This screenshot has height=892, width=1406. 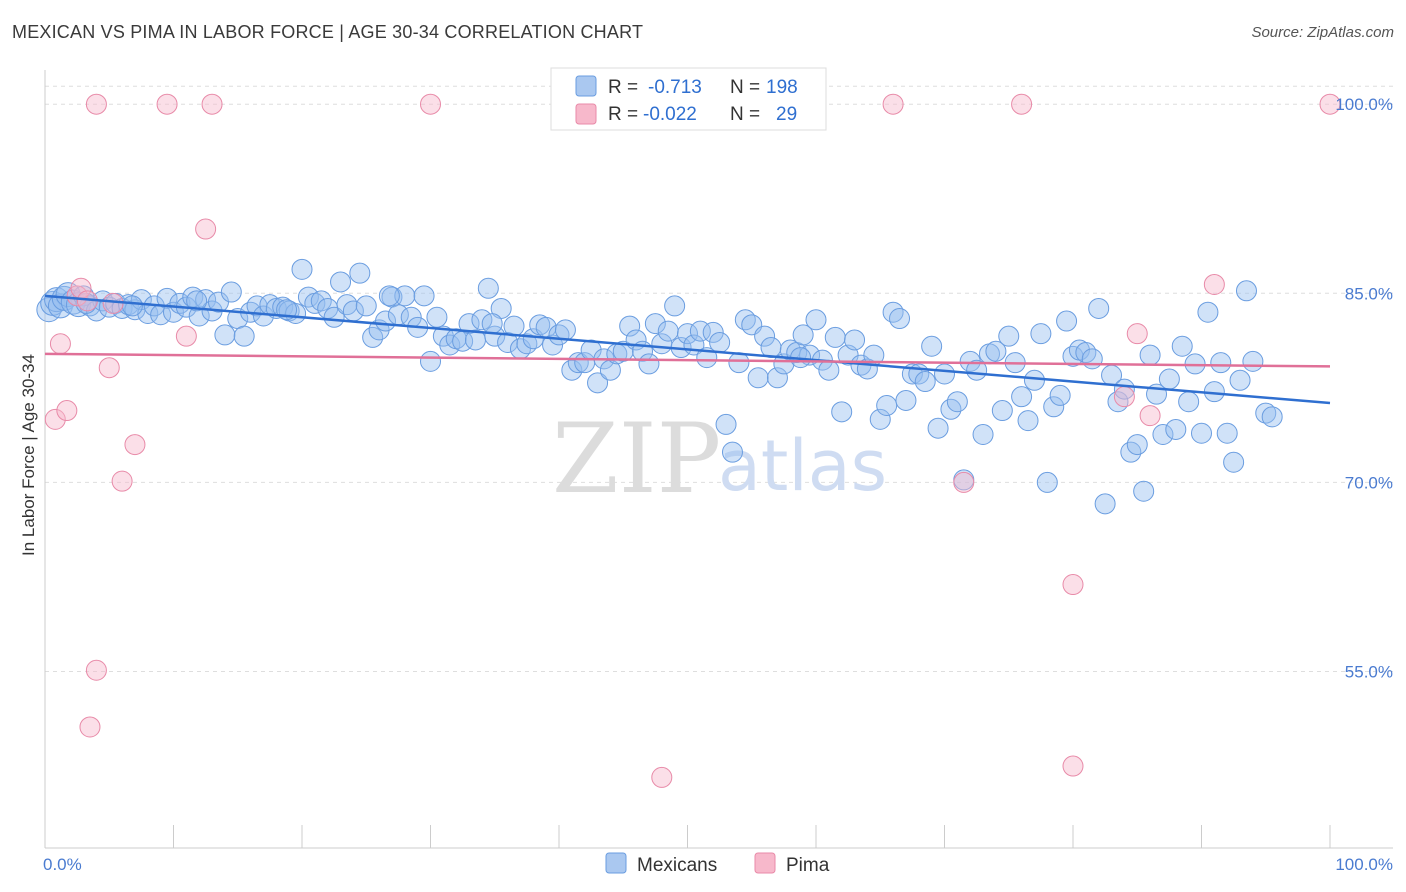 What do you see at coordinates (677, 865) in the screenshot?
I see `bottom-legend-label-mexicans: Mexicans` at bounding box center [677, 865].